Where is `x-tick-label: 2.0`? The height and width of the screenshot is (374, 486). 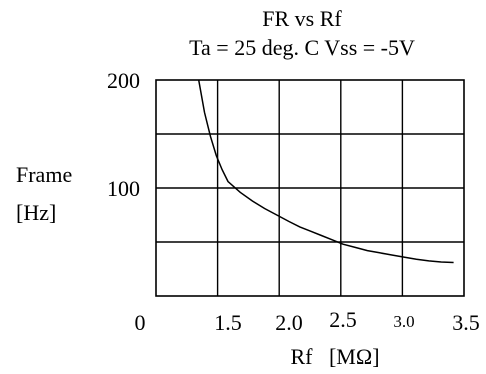
x-tick-label: 2.0 is located at coordinates (289, 322).